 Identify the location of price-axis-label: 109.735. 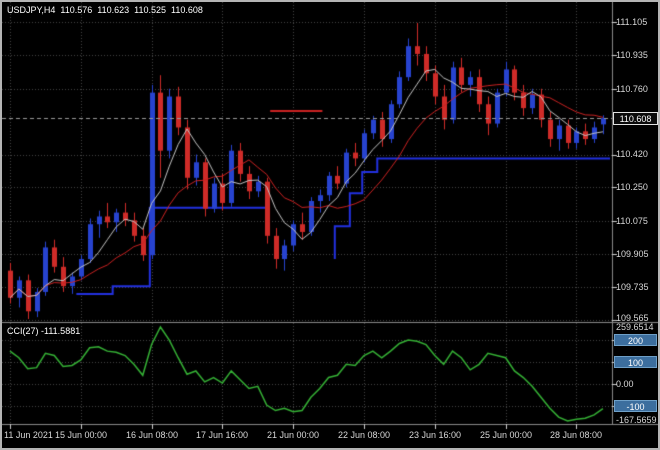
(632, 287).